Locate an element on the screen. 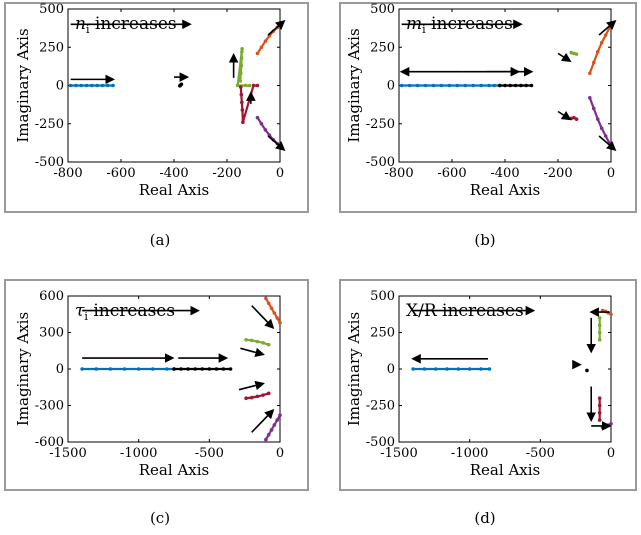 The height and width of the screenshot is (535, 641). x-tick-label: -600 is located at coordinates (451, 173).